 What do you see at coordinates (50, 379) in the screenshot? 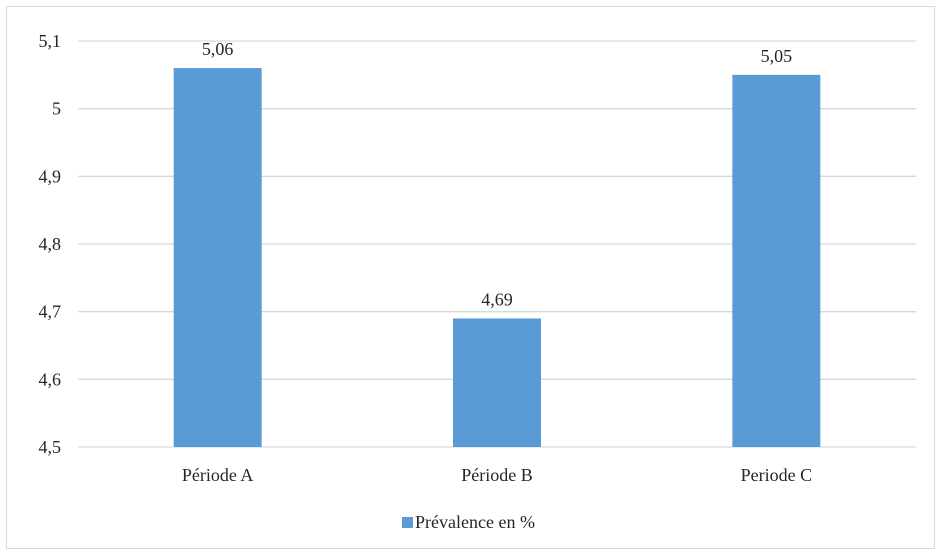
I see `y-tick-label: 4,6` at bounding box center [50, 379].